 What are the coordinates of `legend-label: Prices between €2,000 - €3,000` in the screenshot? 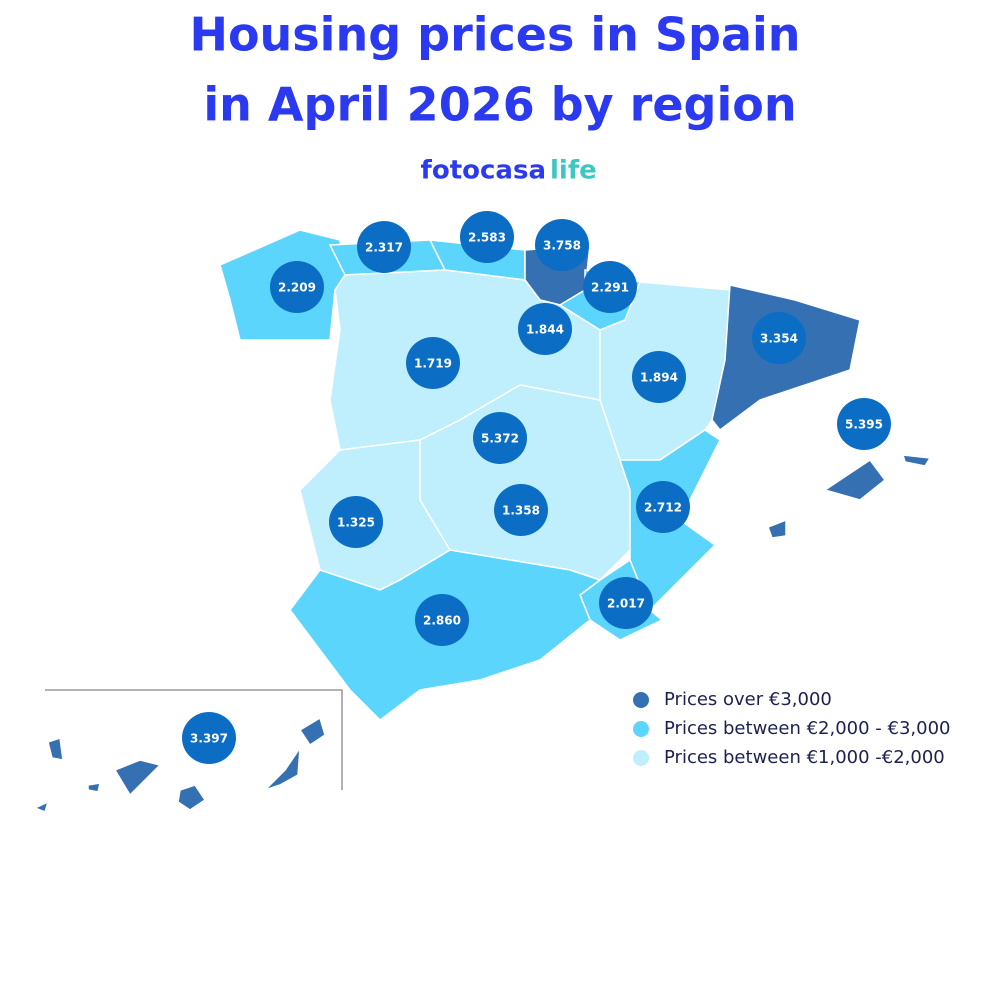 It's located at (807, 728).